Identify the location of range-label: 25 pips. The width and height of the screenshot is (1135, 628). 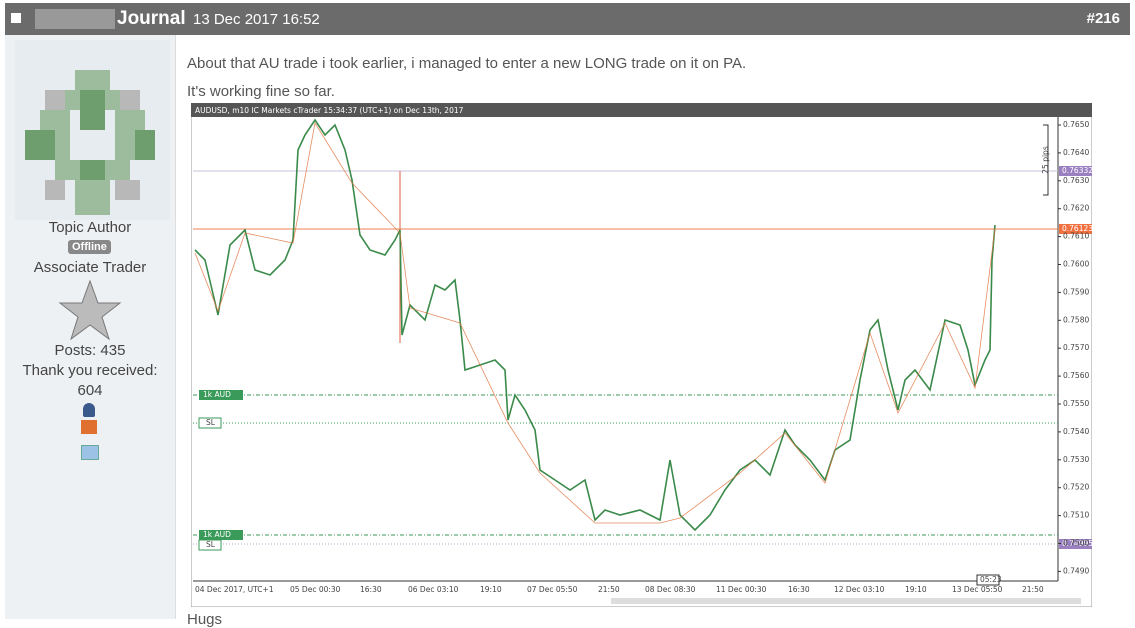
(1045, 160).